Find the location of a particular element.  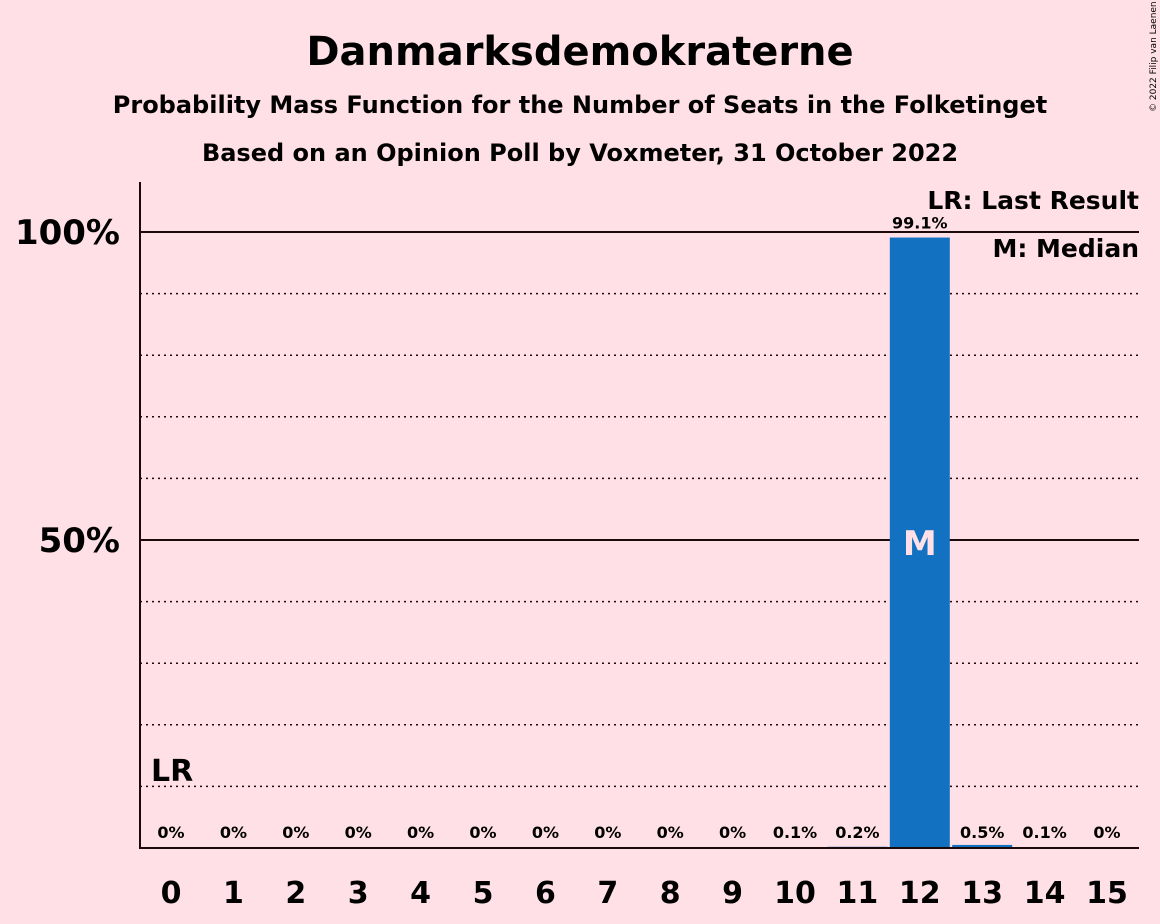

x-tick-label: 6 is located at coordinates (545, 893).